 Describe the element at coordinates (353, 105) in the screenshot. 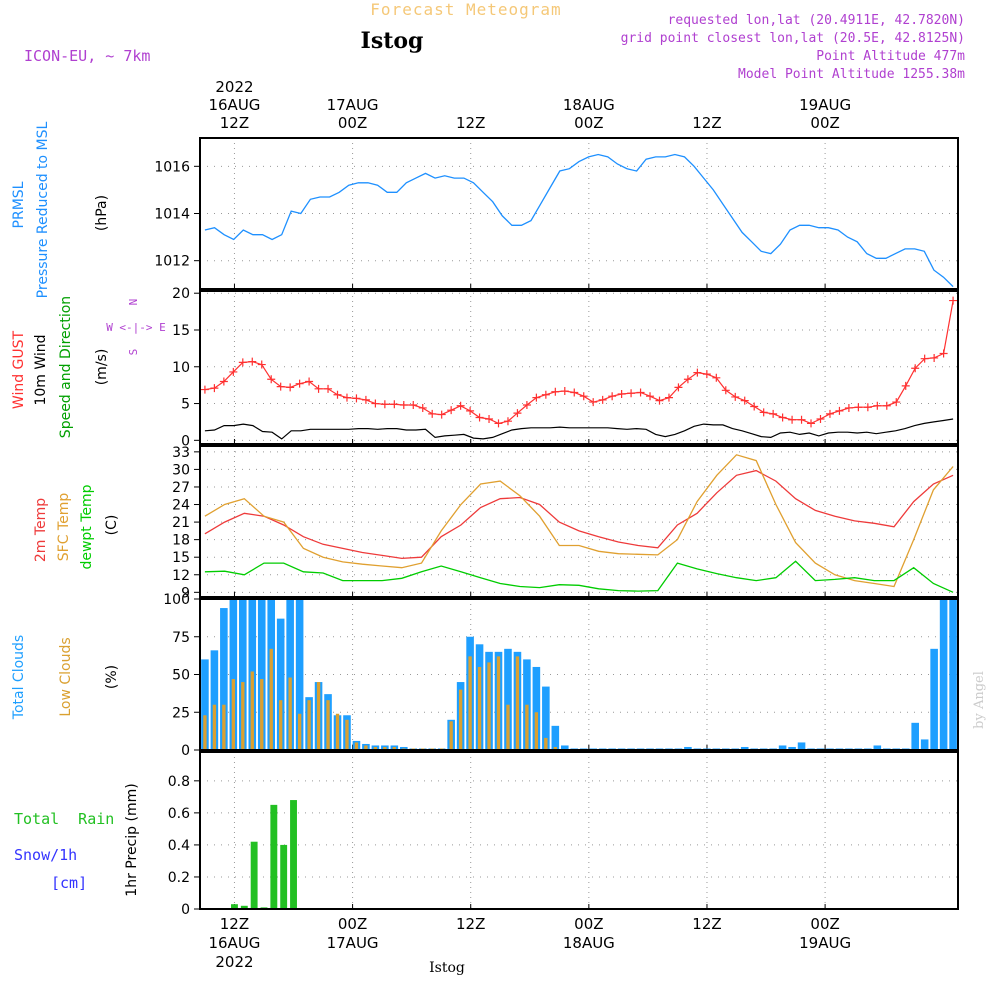

I see `top-time-label: 17AUG` at that location.